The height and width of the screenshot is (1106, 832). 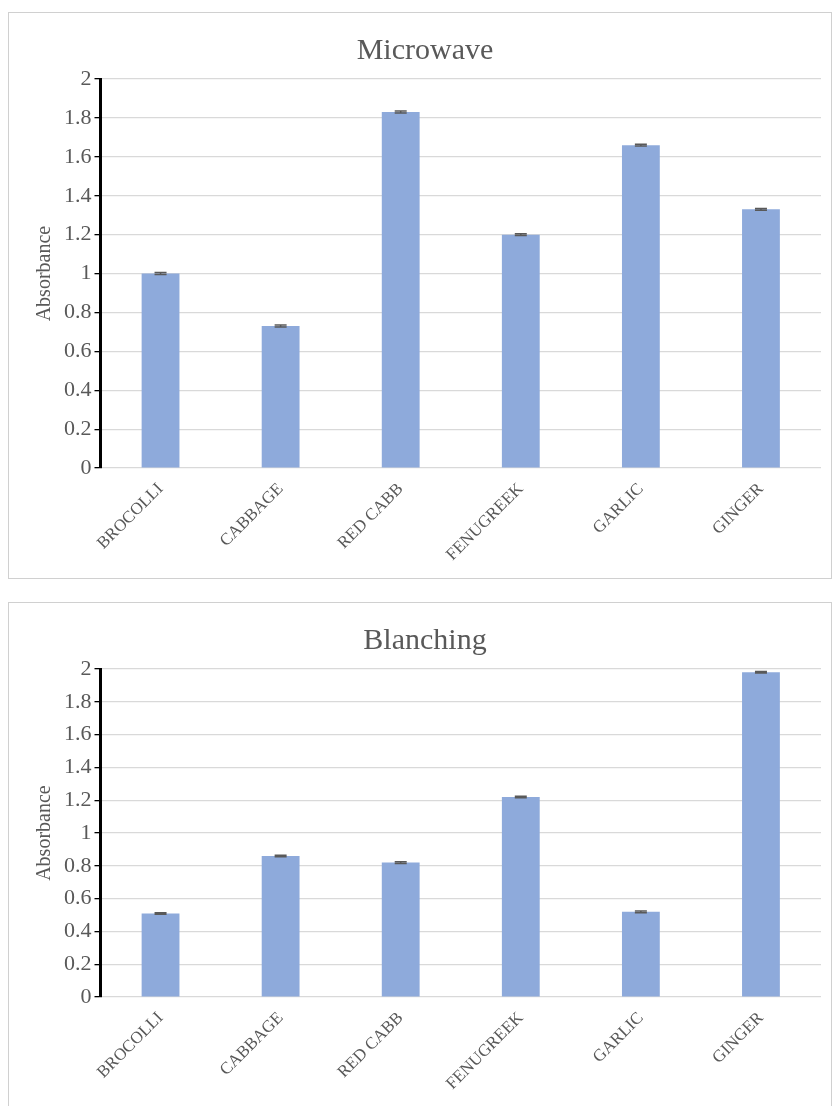 What do you see at coordinates (425, 638) in the screenshot?
I see `chart-title: Blanching` at bounding box center [425, 638].